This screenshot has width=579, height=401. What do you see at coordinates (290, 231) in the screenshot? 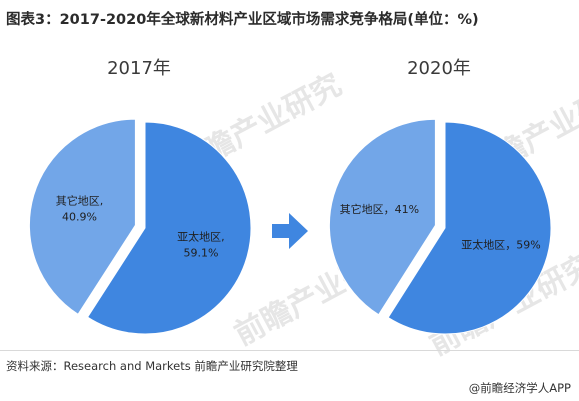
I see `arrow-icon` at bounding box center [290, 231].